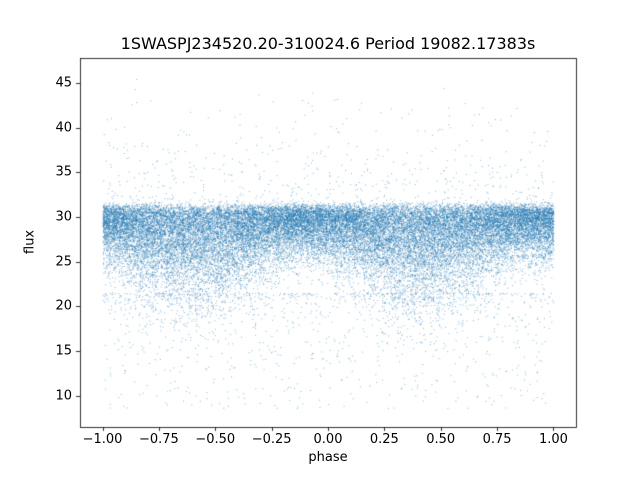  What do you see at coordinates (158, 439) in the screenshot?
I see `x-tick-label: −0.75` at bounding box center [158, 439].